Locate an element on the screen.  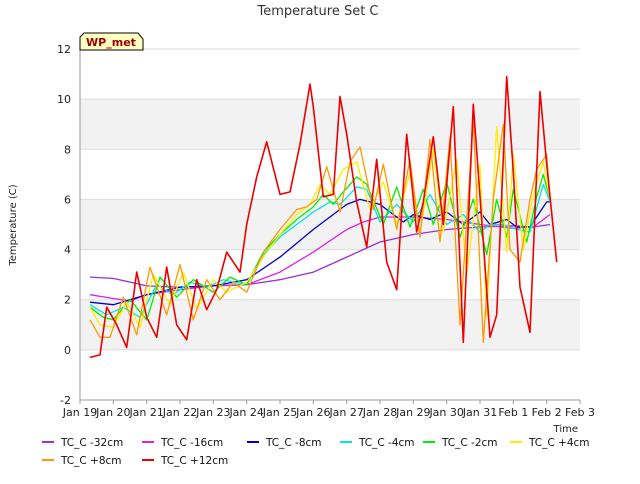
x-tick-label: Jan 22 is located at coordinates (179, 412).